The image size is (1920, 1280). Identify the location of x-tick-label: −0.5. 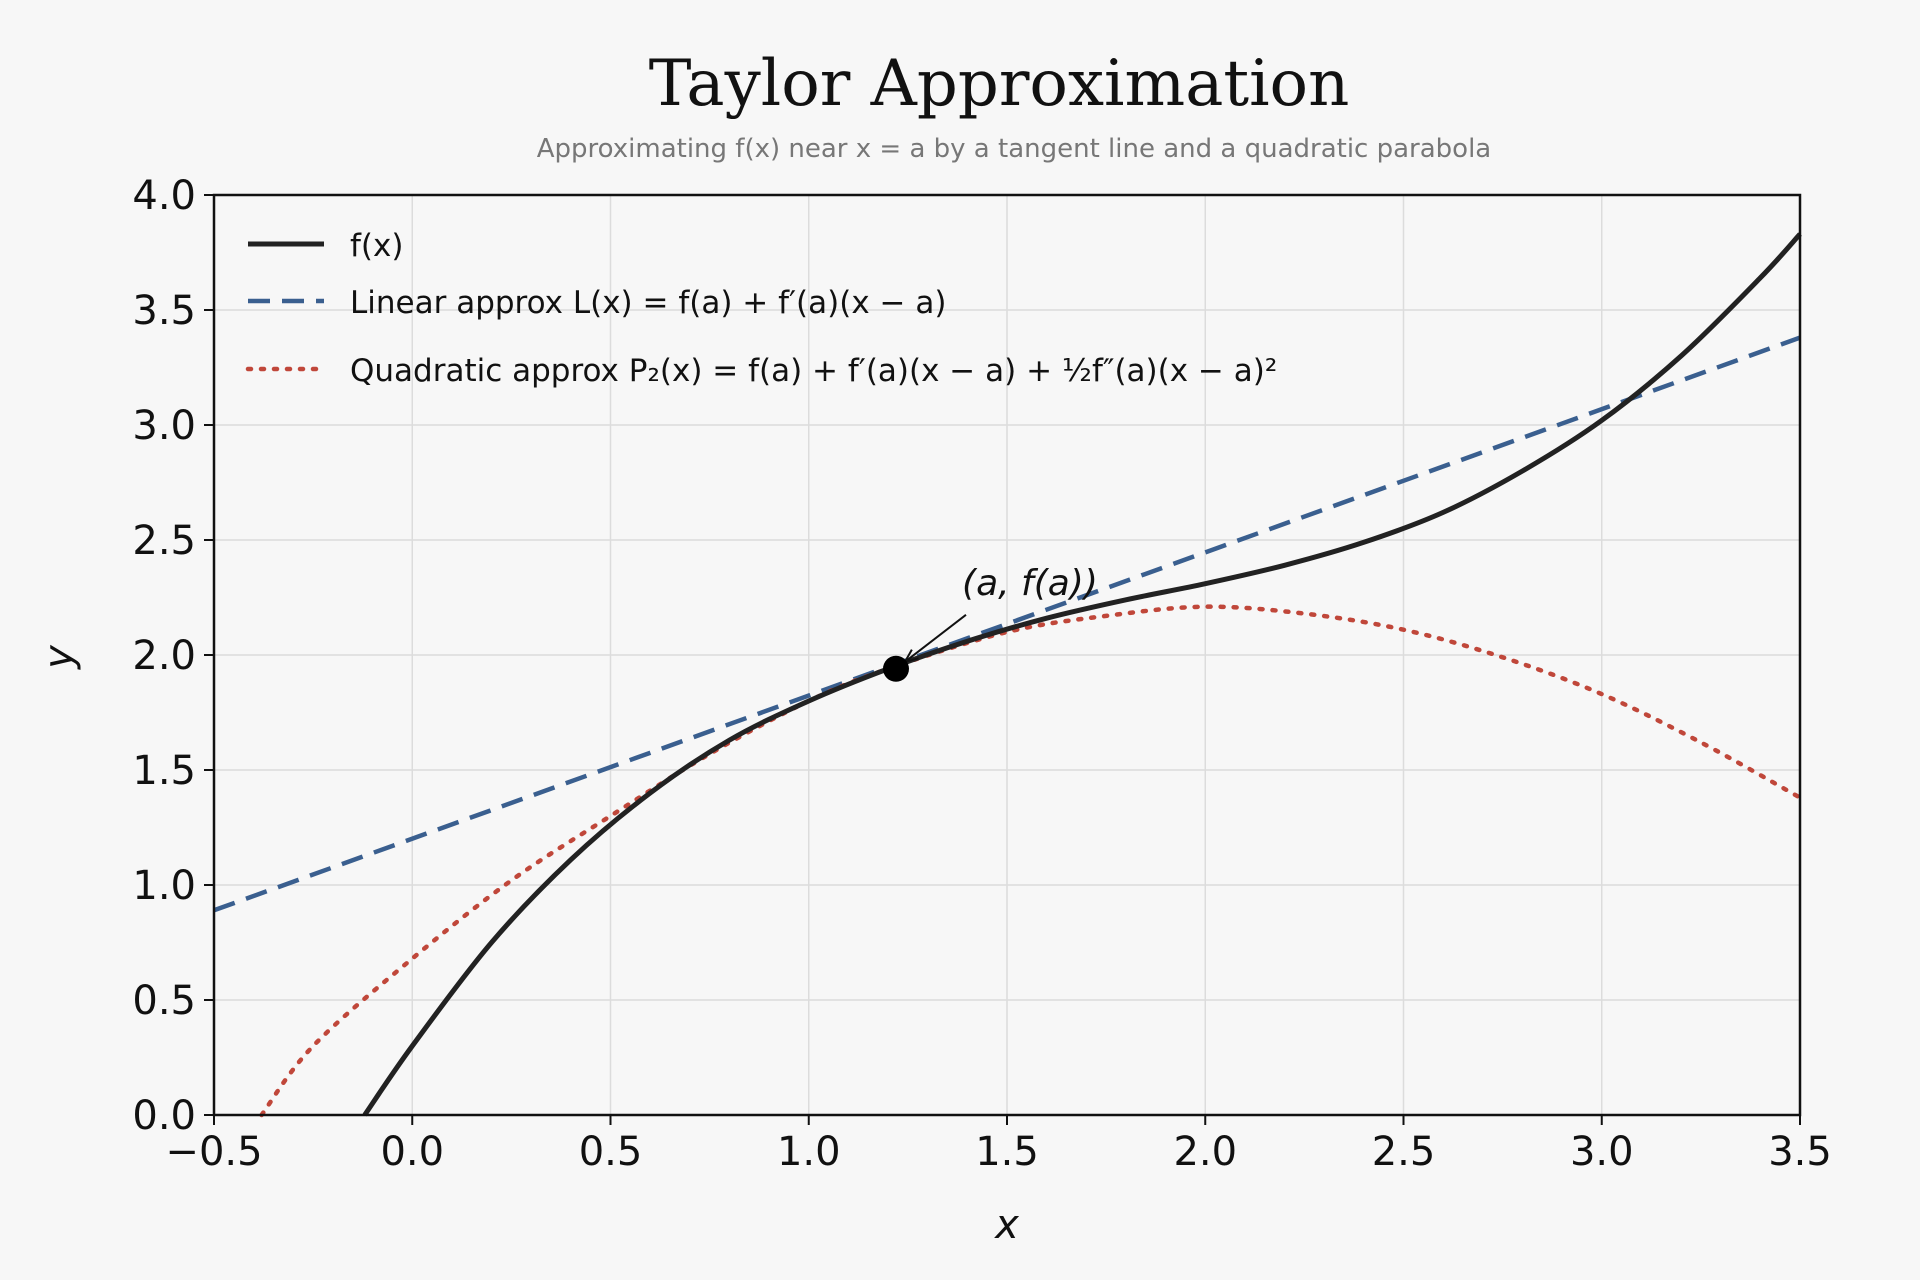
(213, 1152).